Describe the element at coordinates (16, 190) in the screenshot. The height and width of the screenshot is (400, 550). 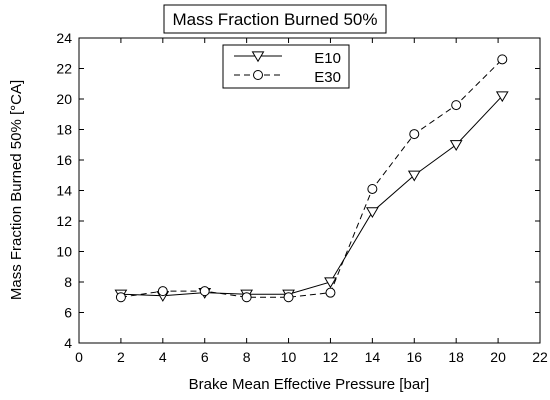
I see `y-axis-label: Mass Fraction Burned 50% [°CA]` at that location.